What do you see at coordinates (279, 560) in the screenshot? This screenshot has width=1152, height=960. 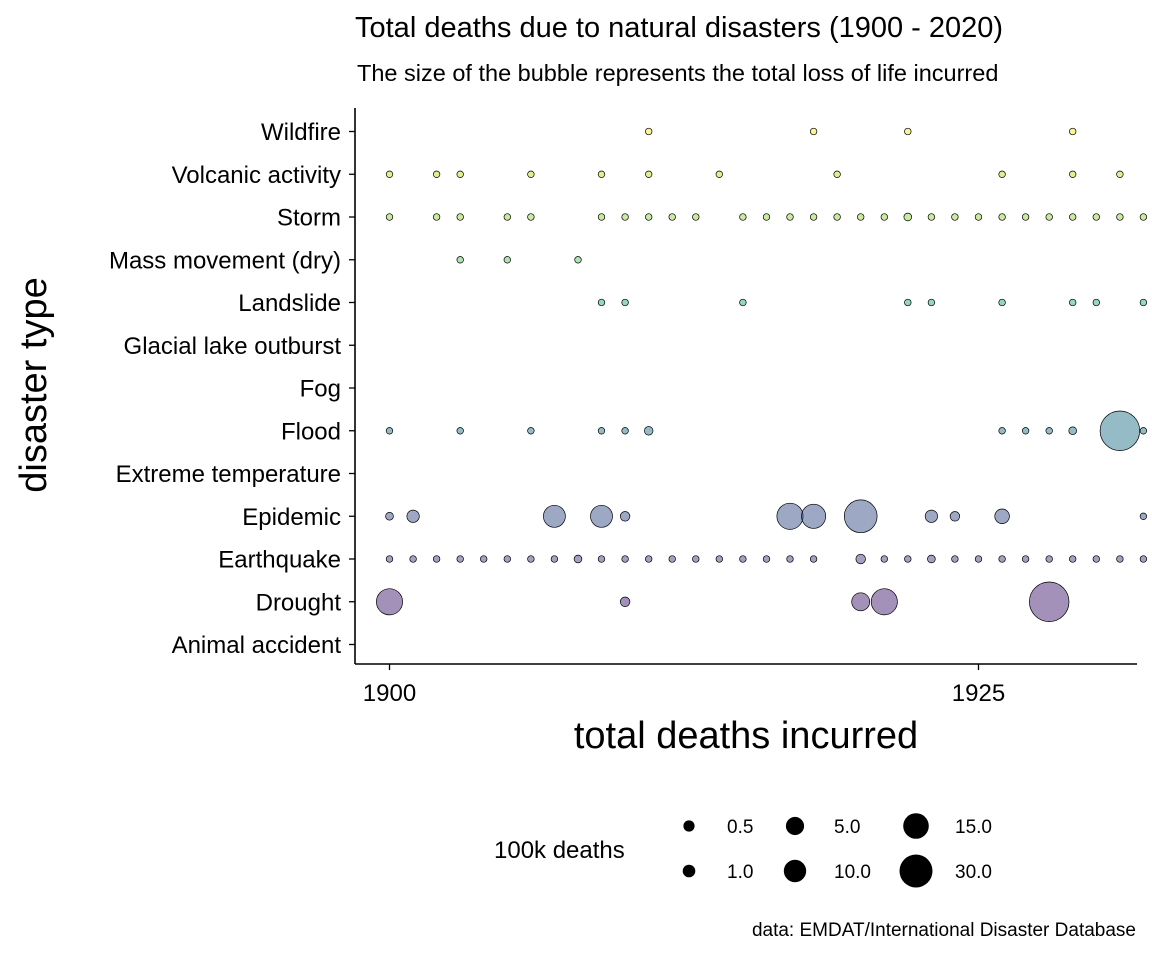 I see `y-tick-label: Earthquake` at bounding box center [279, 560].